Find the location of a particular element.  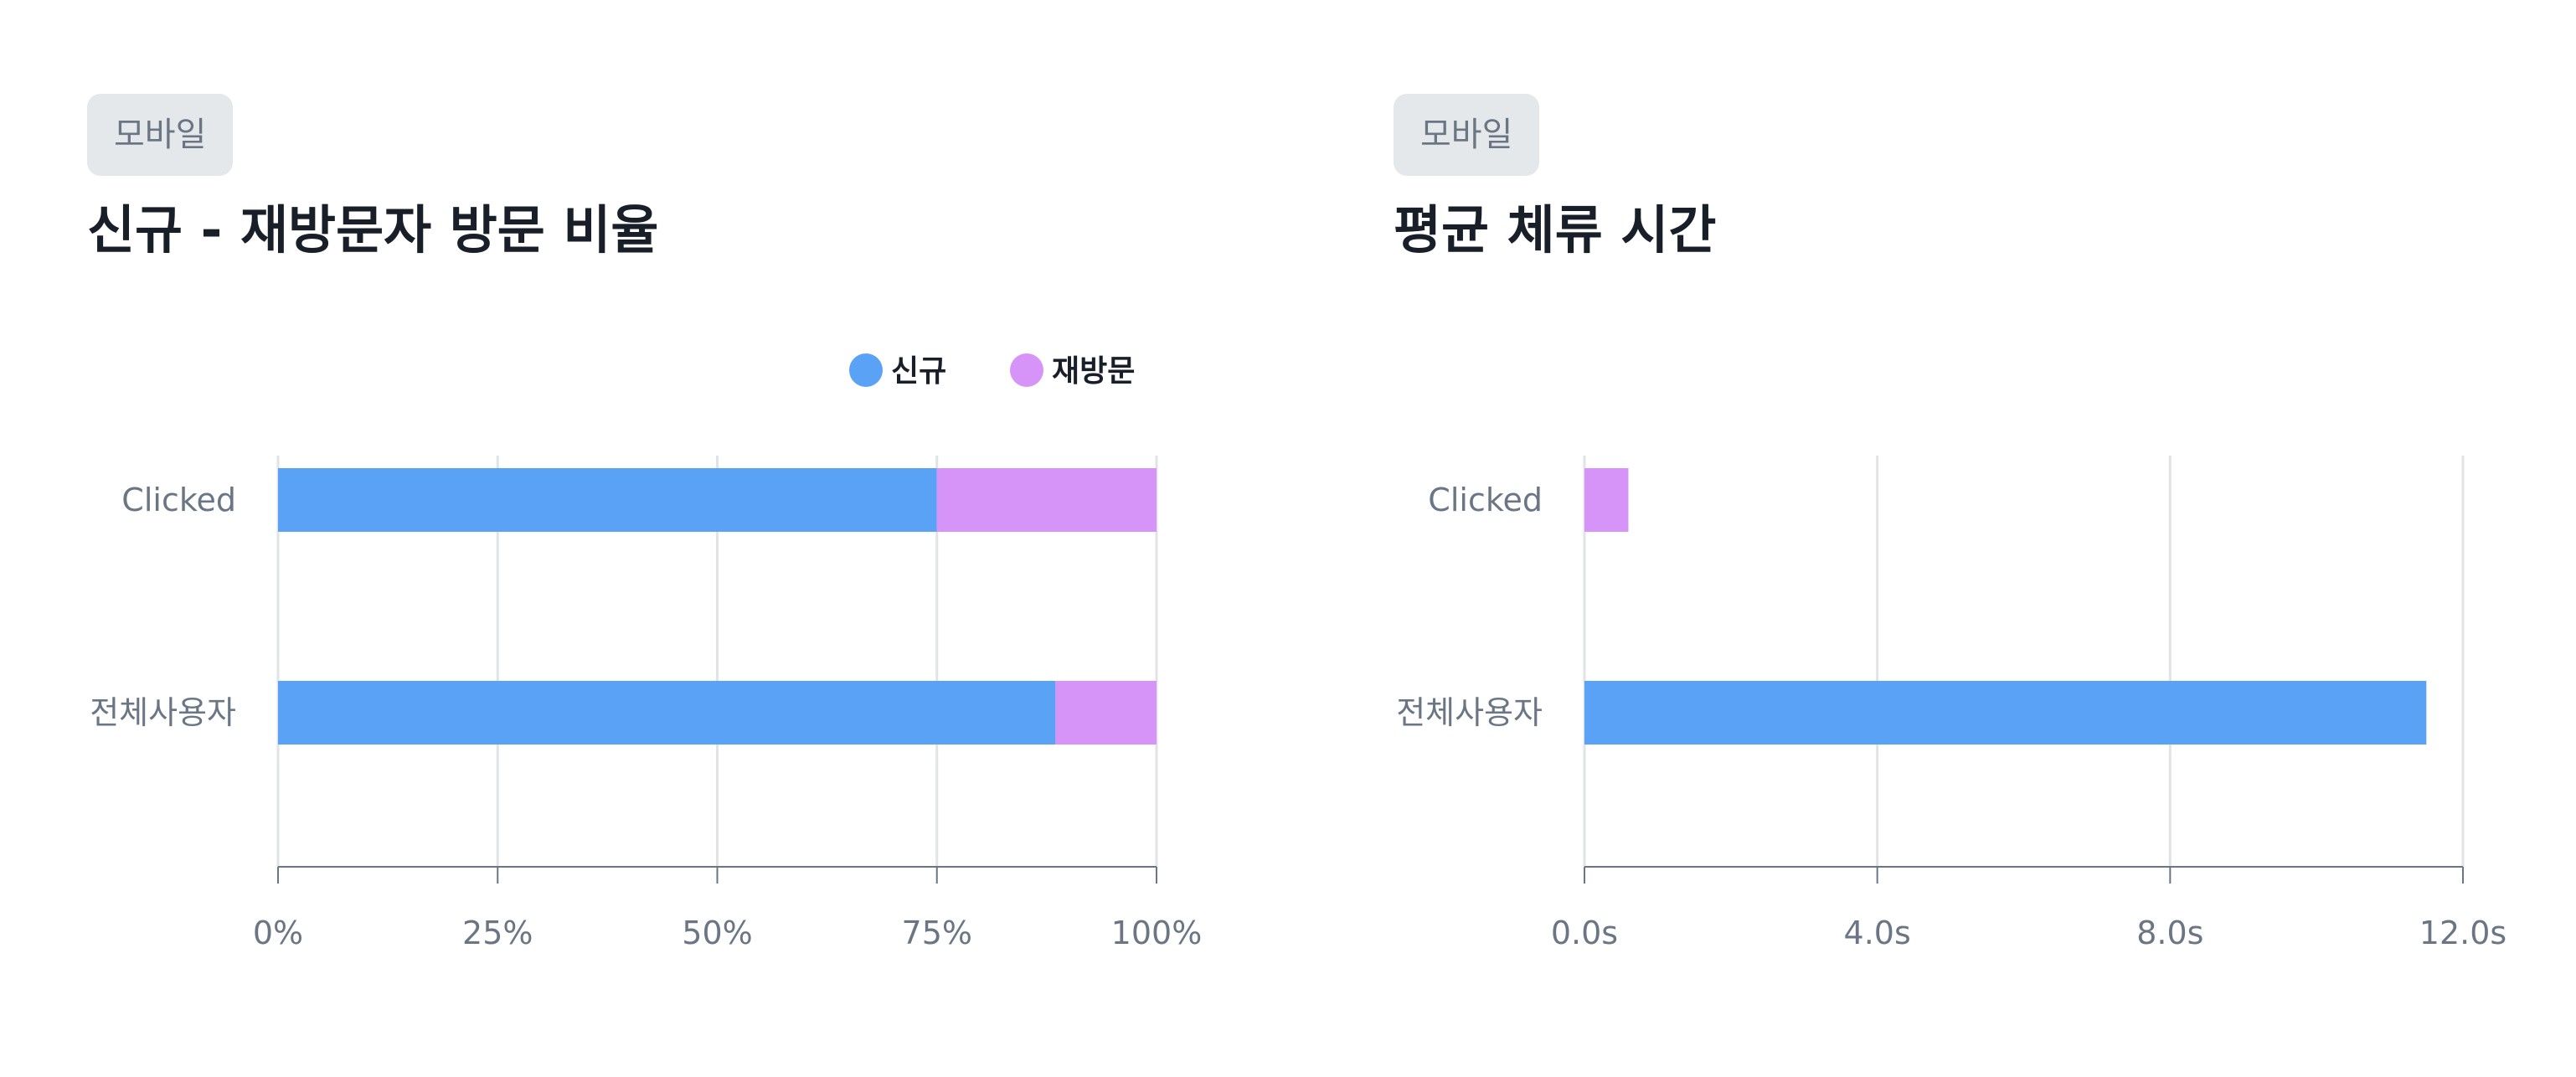

x-tick-label: 12.0s is located at coordinates (2462, 933).